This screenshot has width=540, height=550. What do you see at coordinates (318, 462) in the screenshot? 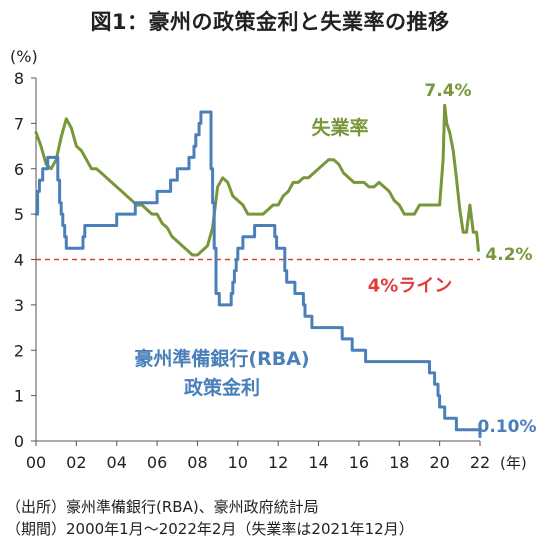
I see `x-tick-label: 14` at bounding box center [318, 462].